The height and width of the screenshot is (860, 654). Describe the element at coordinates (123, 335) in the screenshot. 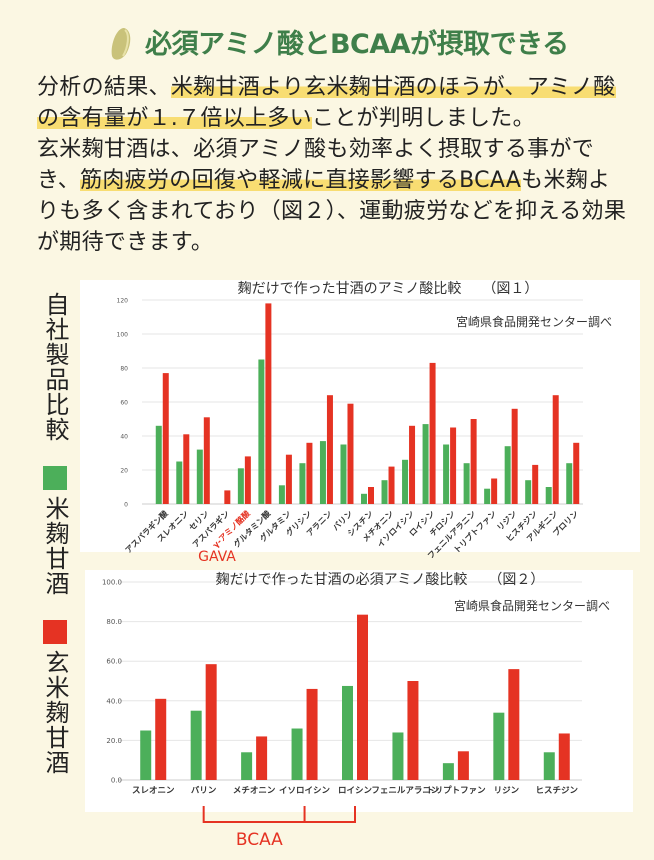

I see `y-tick-label: 100` at that location.